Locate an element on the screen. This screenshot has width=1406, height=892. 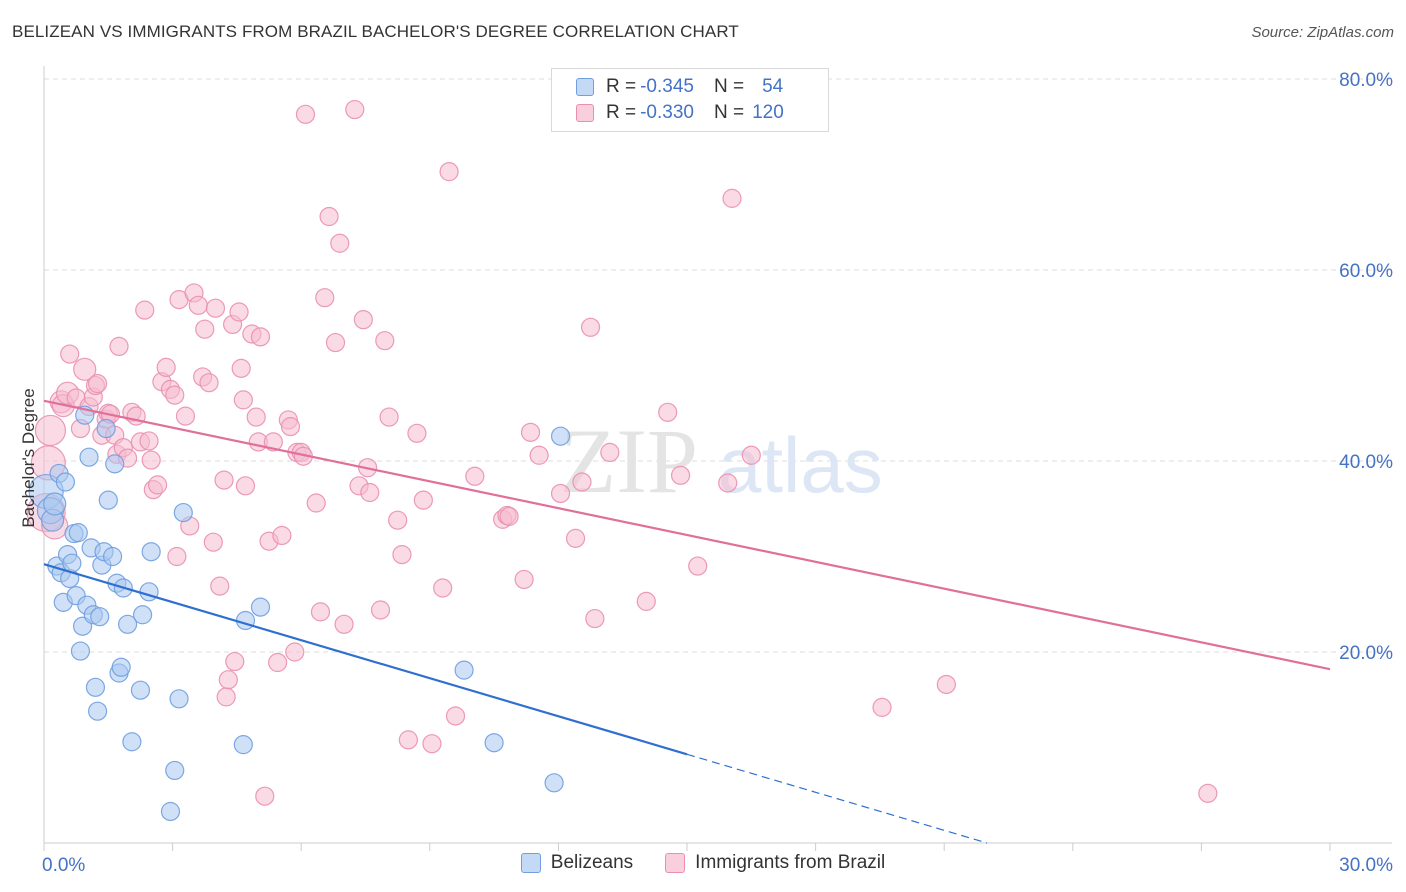
stats-row-belizeans: R = -0.345 N = 54 is located at coordinates (679, 87).